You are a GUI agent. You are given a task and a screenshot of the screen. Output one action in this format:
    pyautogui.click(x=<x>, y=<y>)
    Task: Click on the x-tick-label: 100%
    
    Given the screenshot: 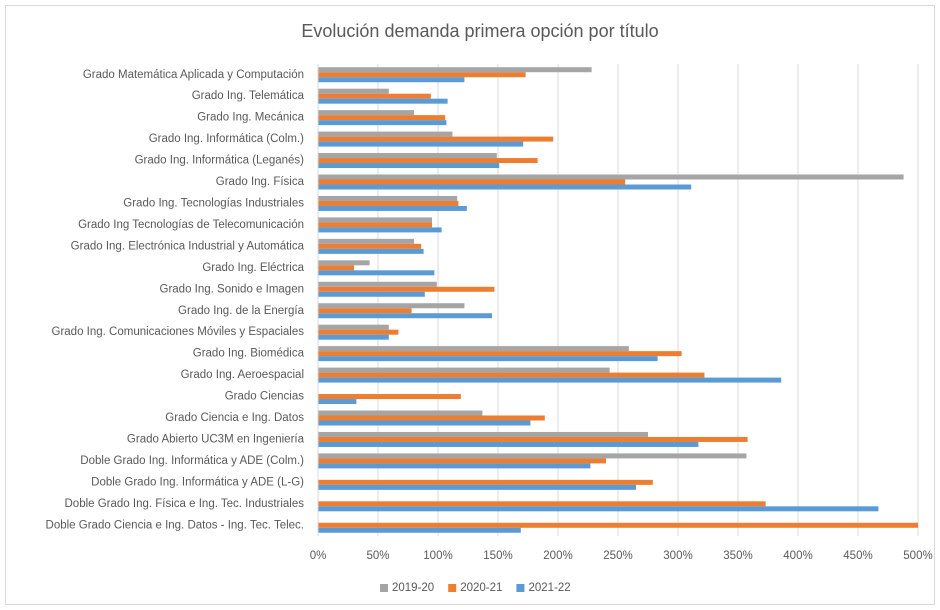 What is the action you would take?
    pyautogui.click(x=437, y=556)
    